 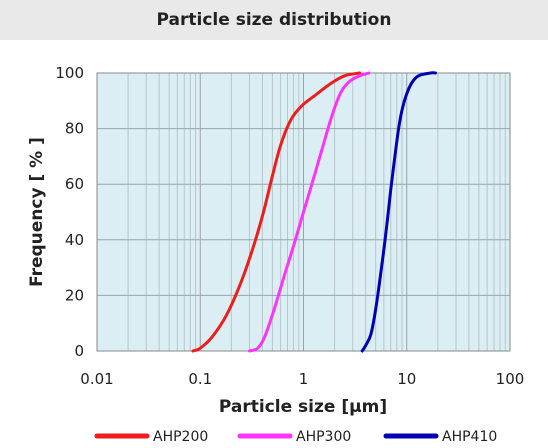 What do you see at coordinates (304, 379) in the screenshot?
I see `x-tick-label: 1` at bounding box center [304, 379].